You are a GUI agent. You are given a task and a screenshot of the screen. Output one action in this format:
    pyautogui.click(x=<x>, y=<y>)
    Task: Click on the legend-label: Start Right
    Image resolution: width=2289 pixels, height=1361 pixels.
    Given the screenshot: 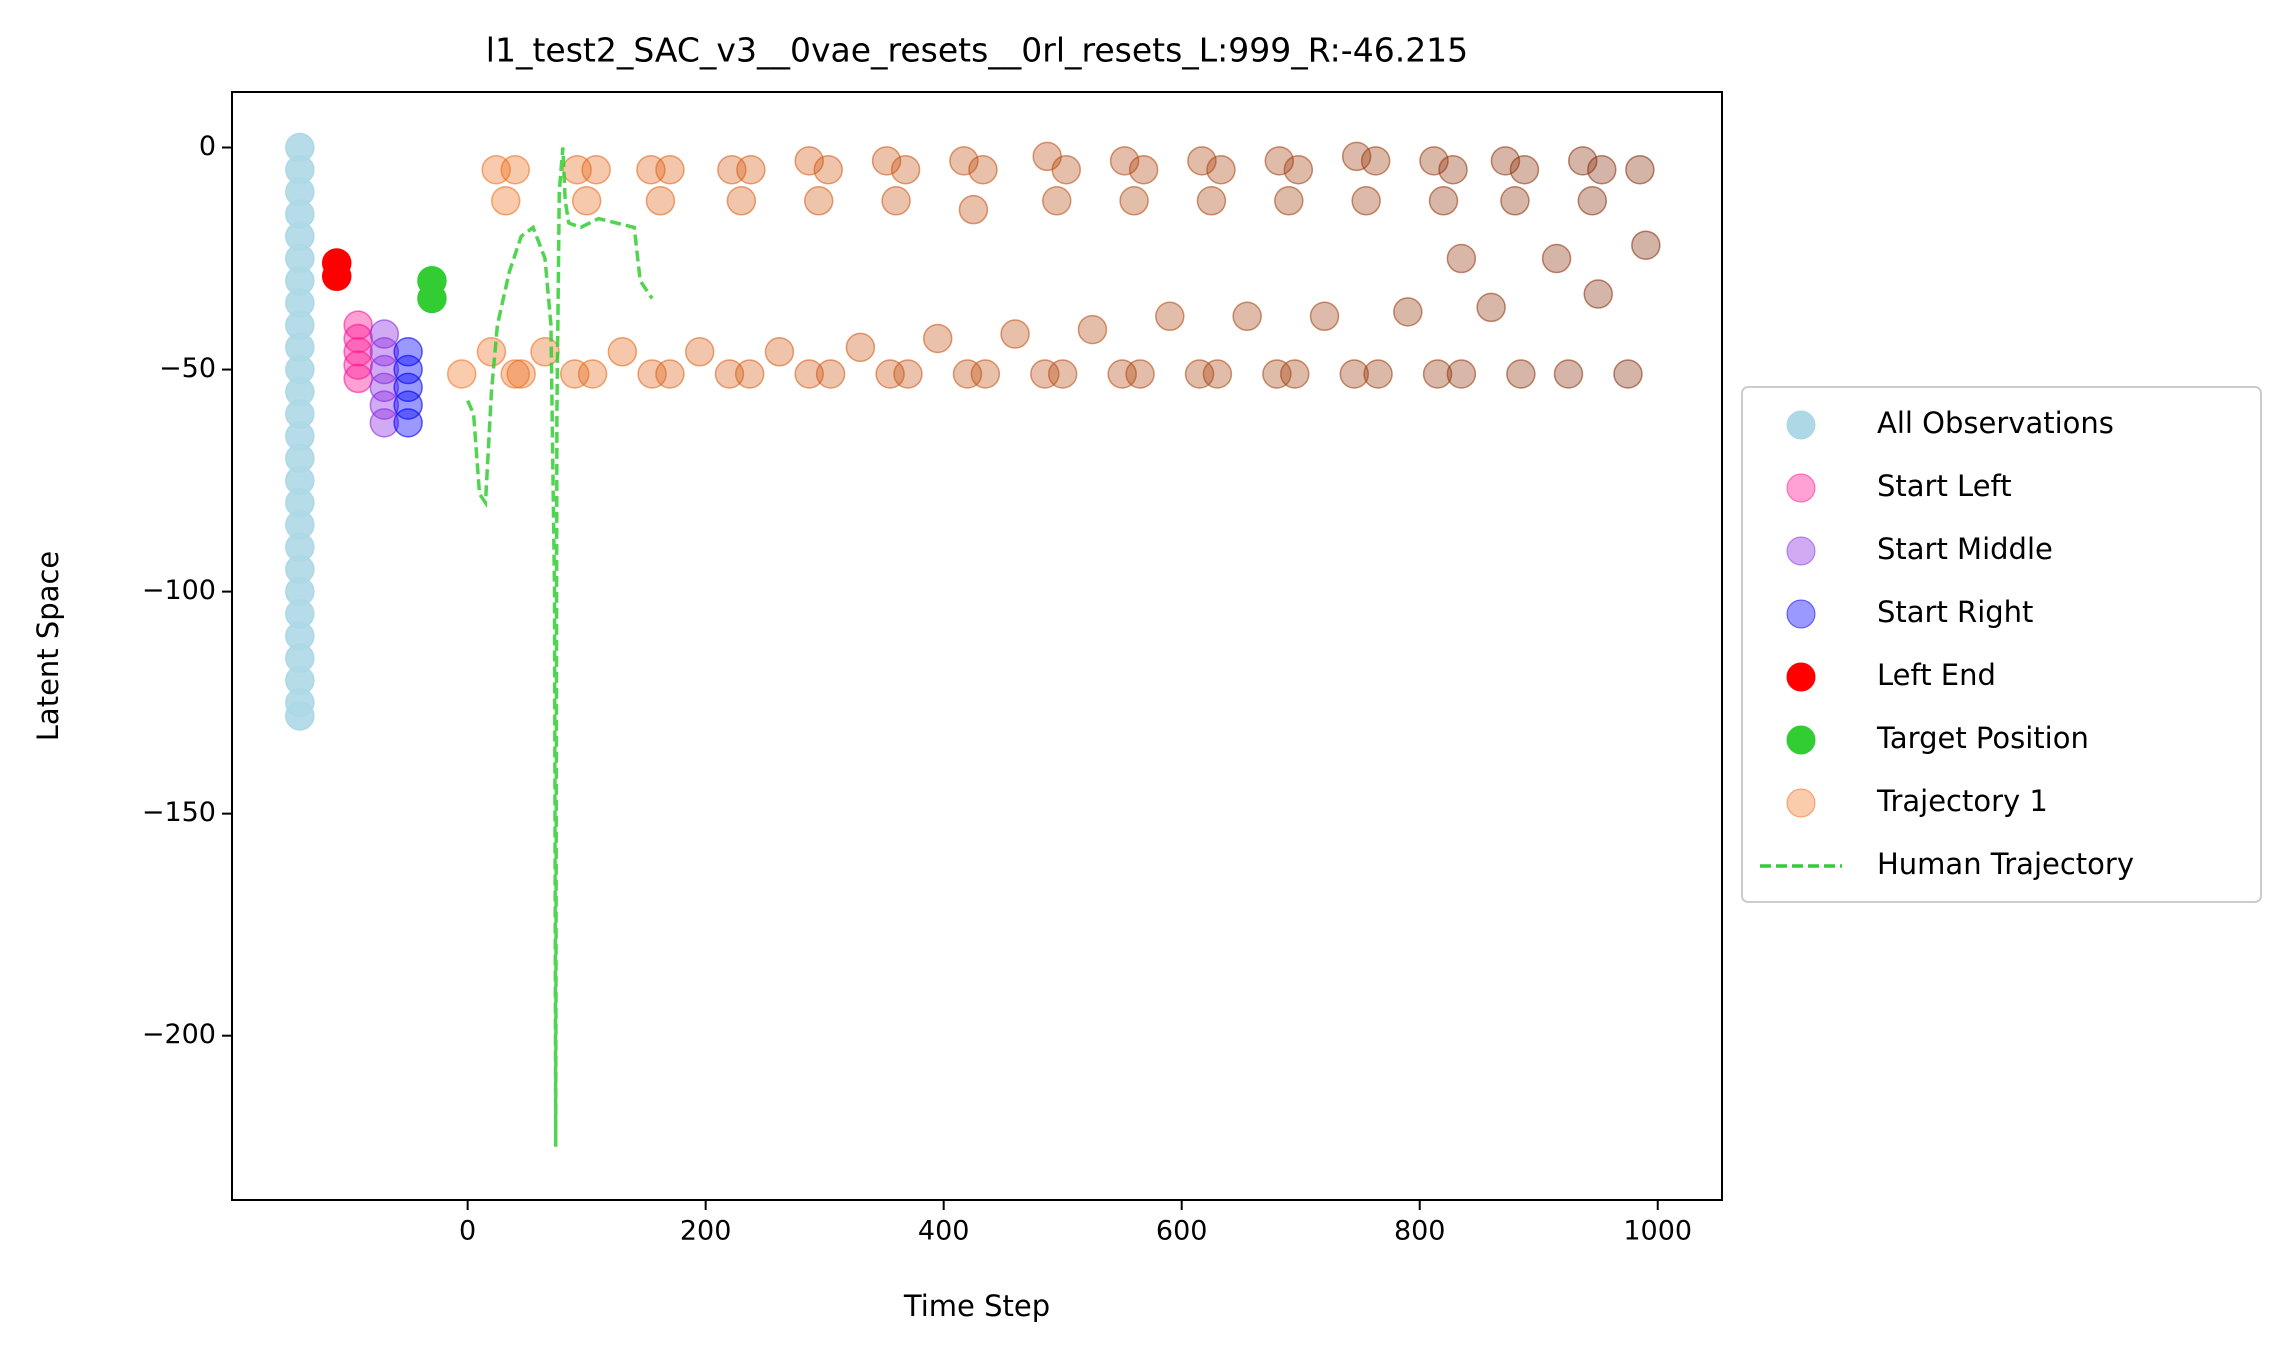 What is the action you would take?
    pyautogui.click(x=1955, y=612)
    